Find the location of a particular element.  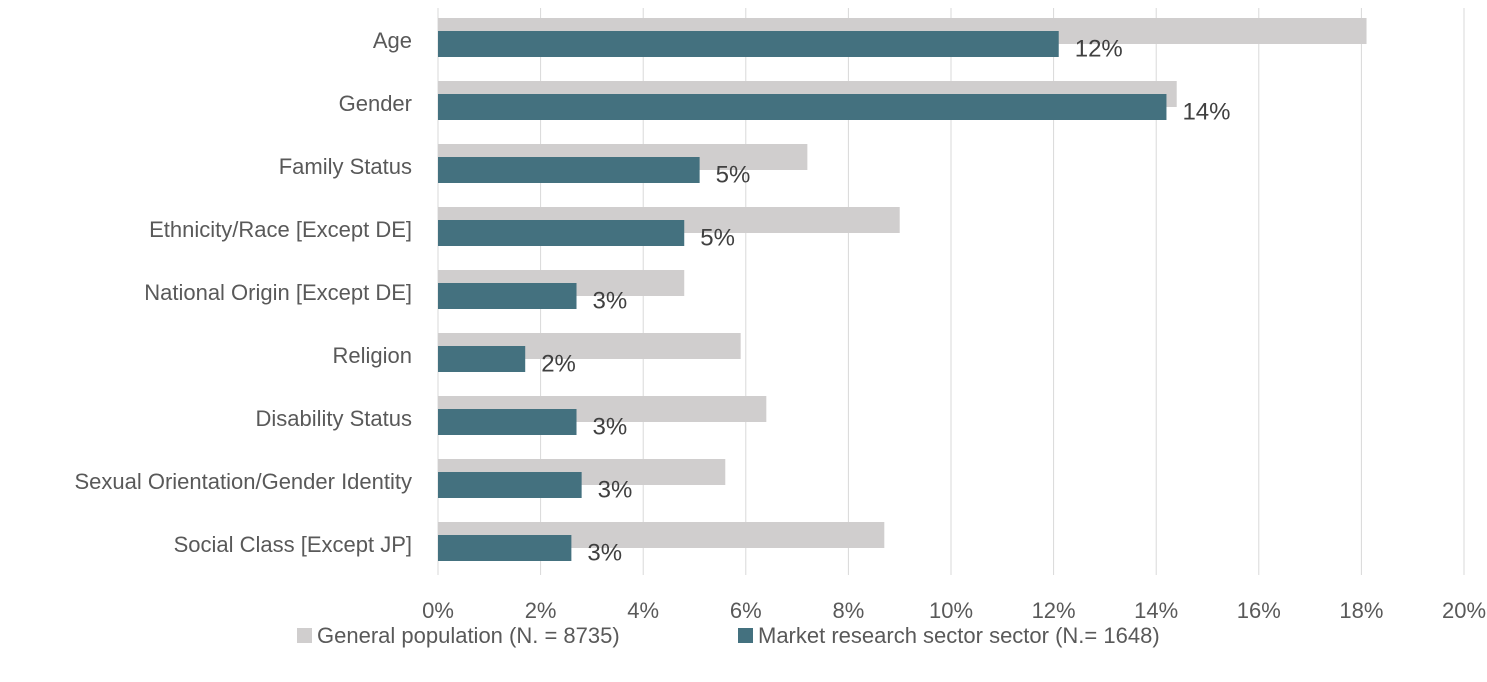

x-tick-label: 4% is located at coordinates (643, 610).